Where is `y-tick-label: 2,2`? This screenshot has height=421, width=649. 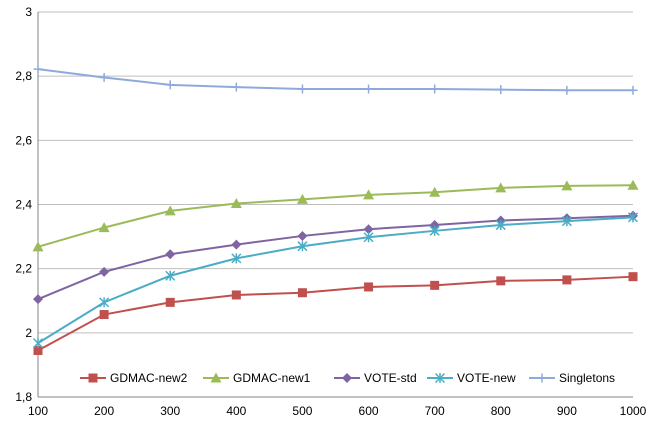 y-tick-label: 2,2 is located at coordinates (23, 269).